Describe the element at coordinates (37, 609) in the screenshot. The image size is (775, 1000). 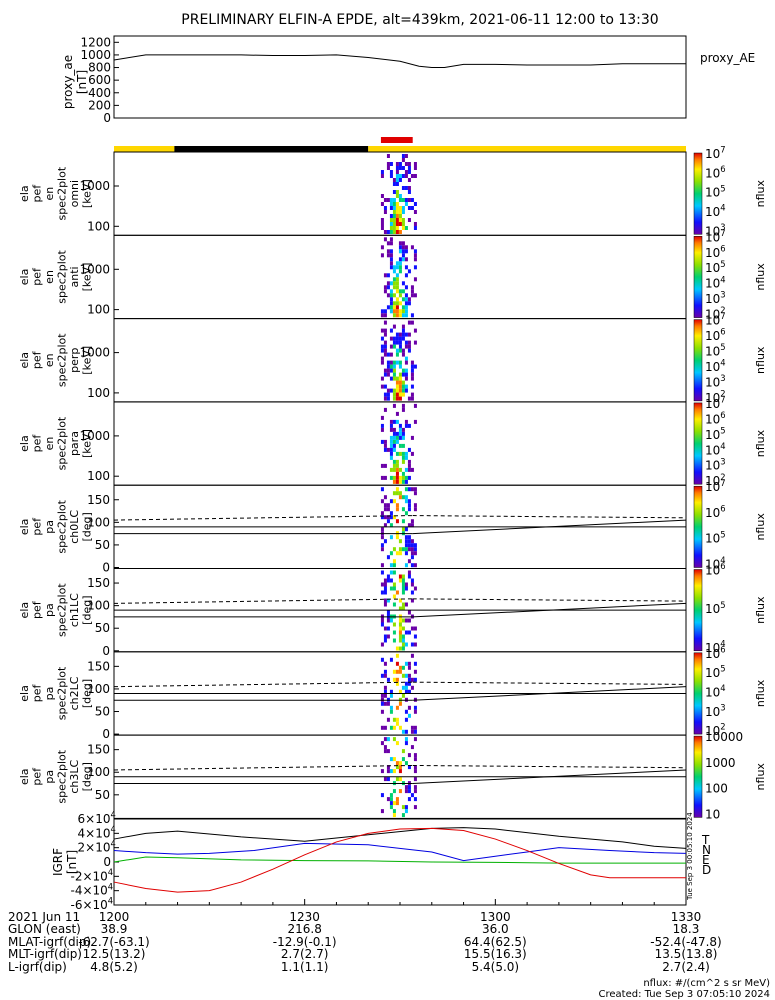
I see `spectrogram-ylabel-line: pef` at that location.